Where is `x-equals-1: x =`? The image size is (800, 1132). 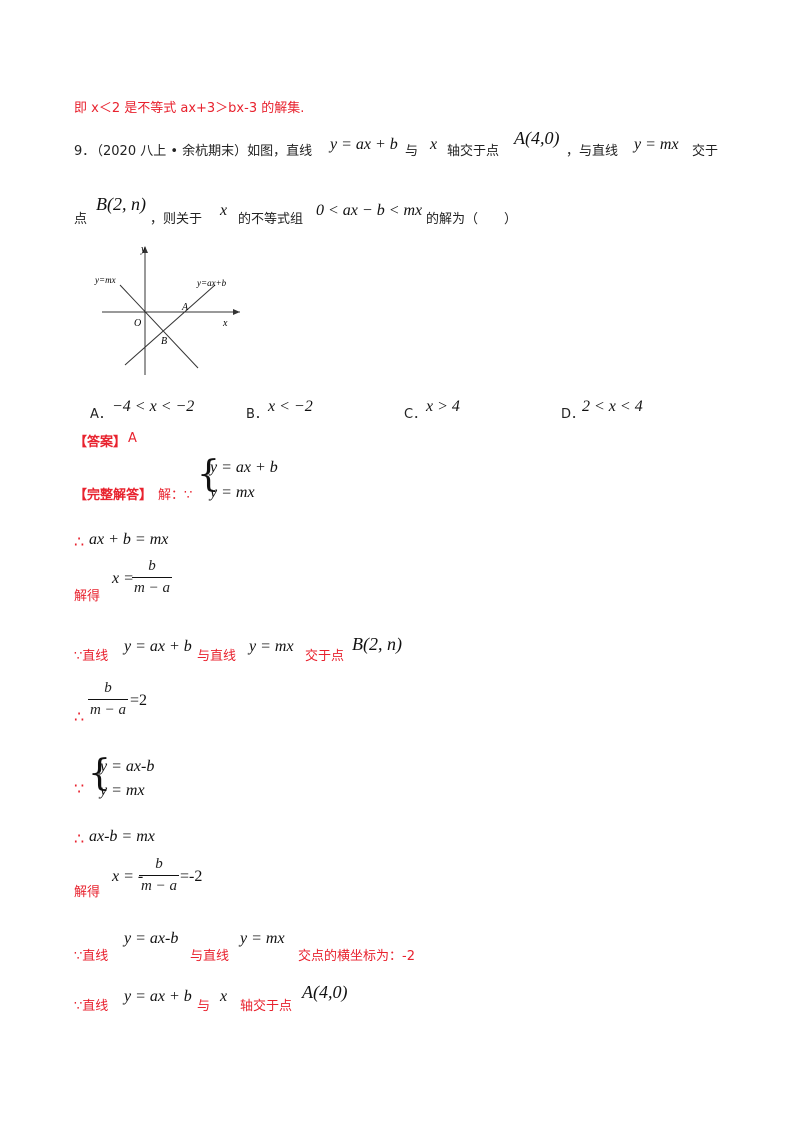
x-equals-1: x = is located at coordinates (123, 578).